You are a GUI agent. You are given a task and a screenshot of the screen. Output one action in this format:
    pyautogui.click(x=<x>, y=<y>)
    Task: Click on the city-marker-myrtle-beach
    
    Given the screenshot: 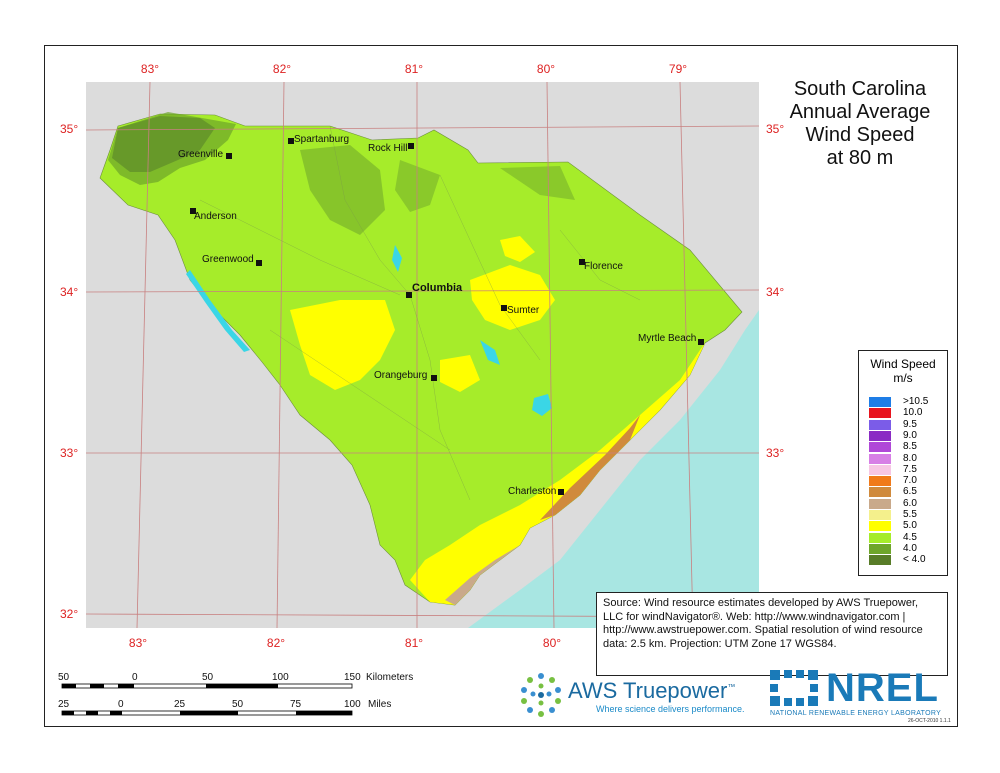 What is the action you would take?
    pyautogui.click(x=701, y=342)
    